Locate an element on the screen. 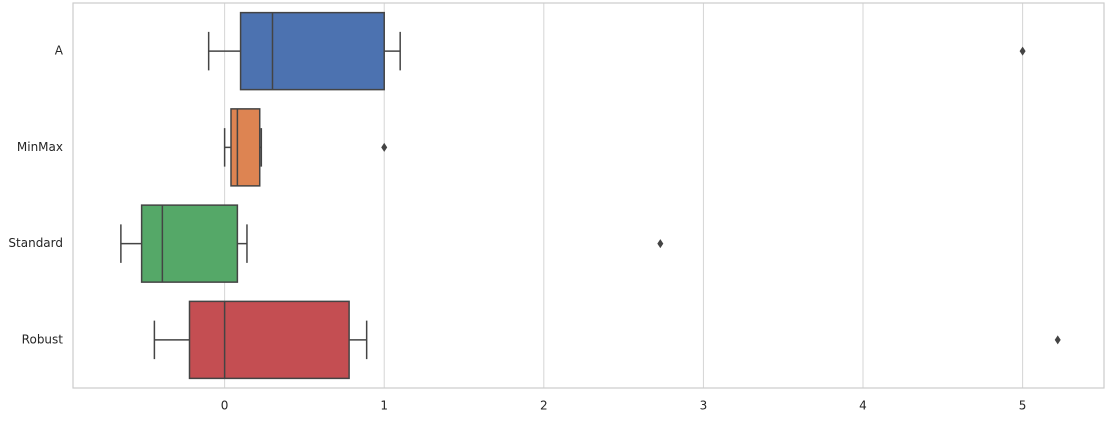 The height and width of the screenshot is (421, 1110). x-tick-label: 0 is located at coordinates (225, 406).